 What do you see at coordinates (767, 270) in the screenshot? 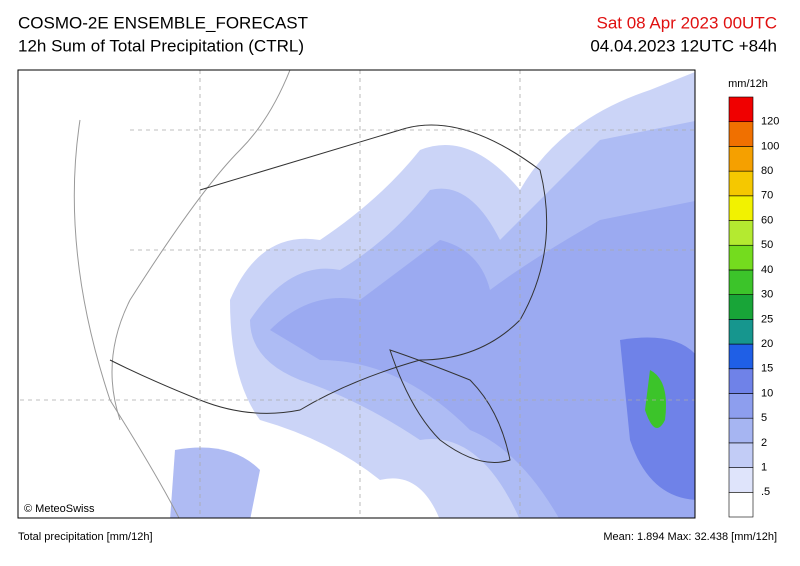
I see `legend-label: 40` at bounding box center [767, 270].